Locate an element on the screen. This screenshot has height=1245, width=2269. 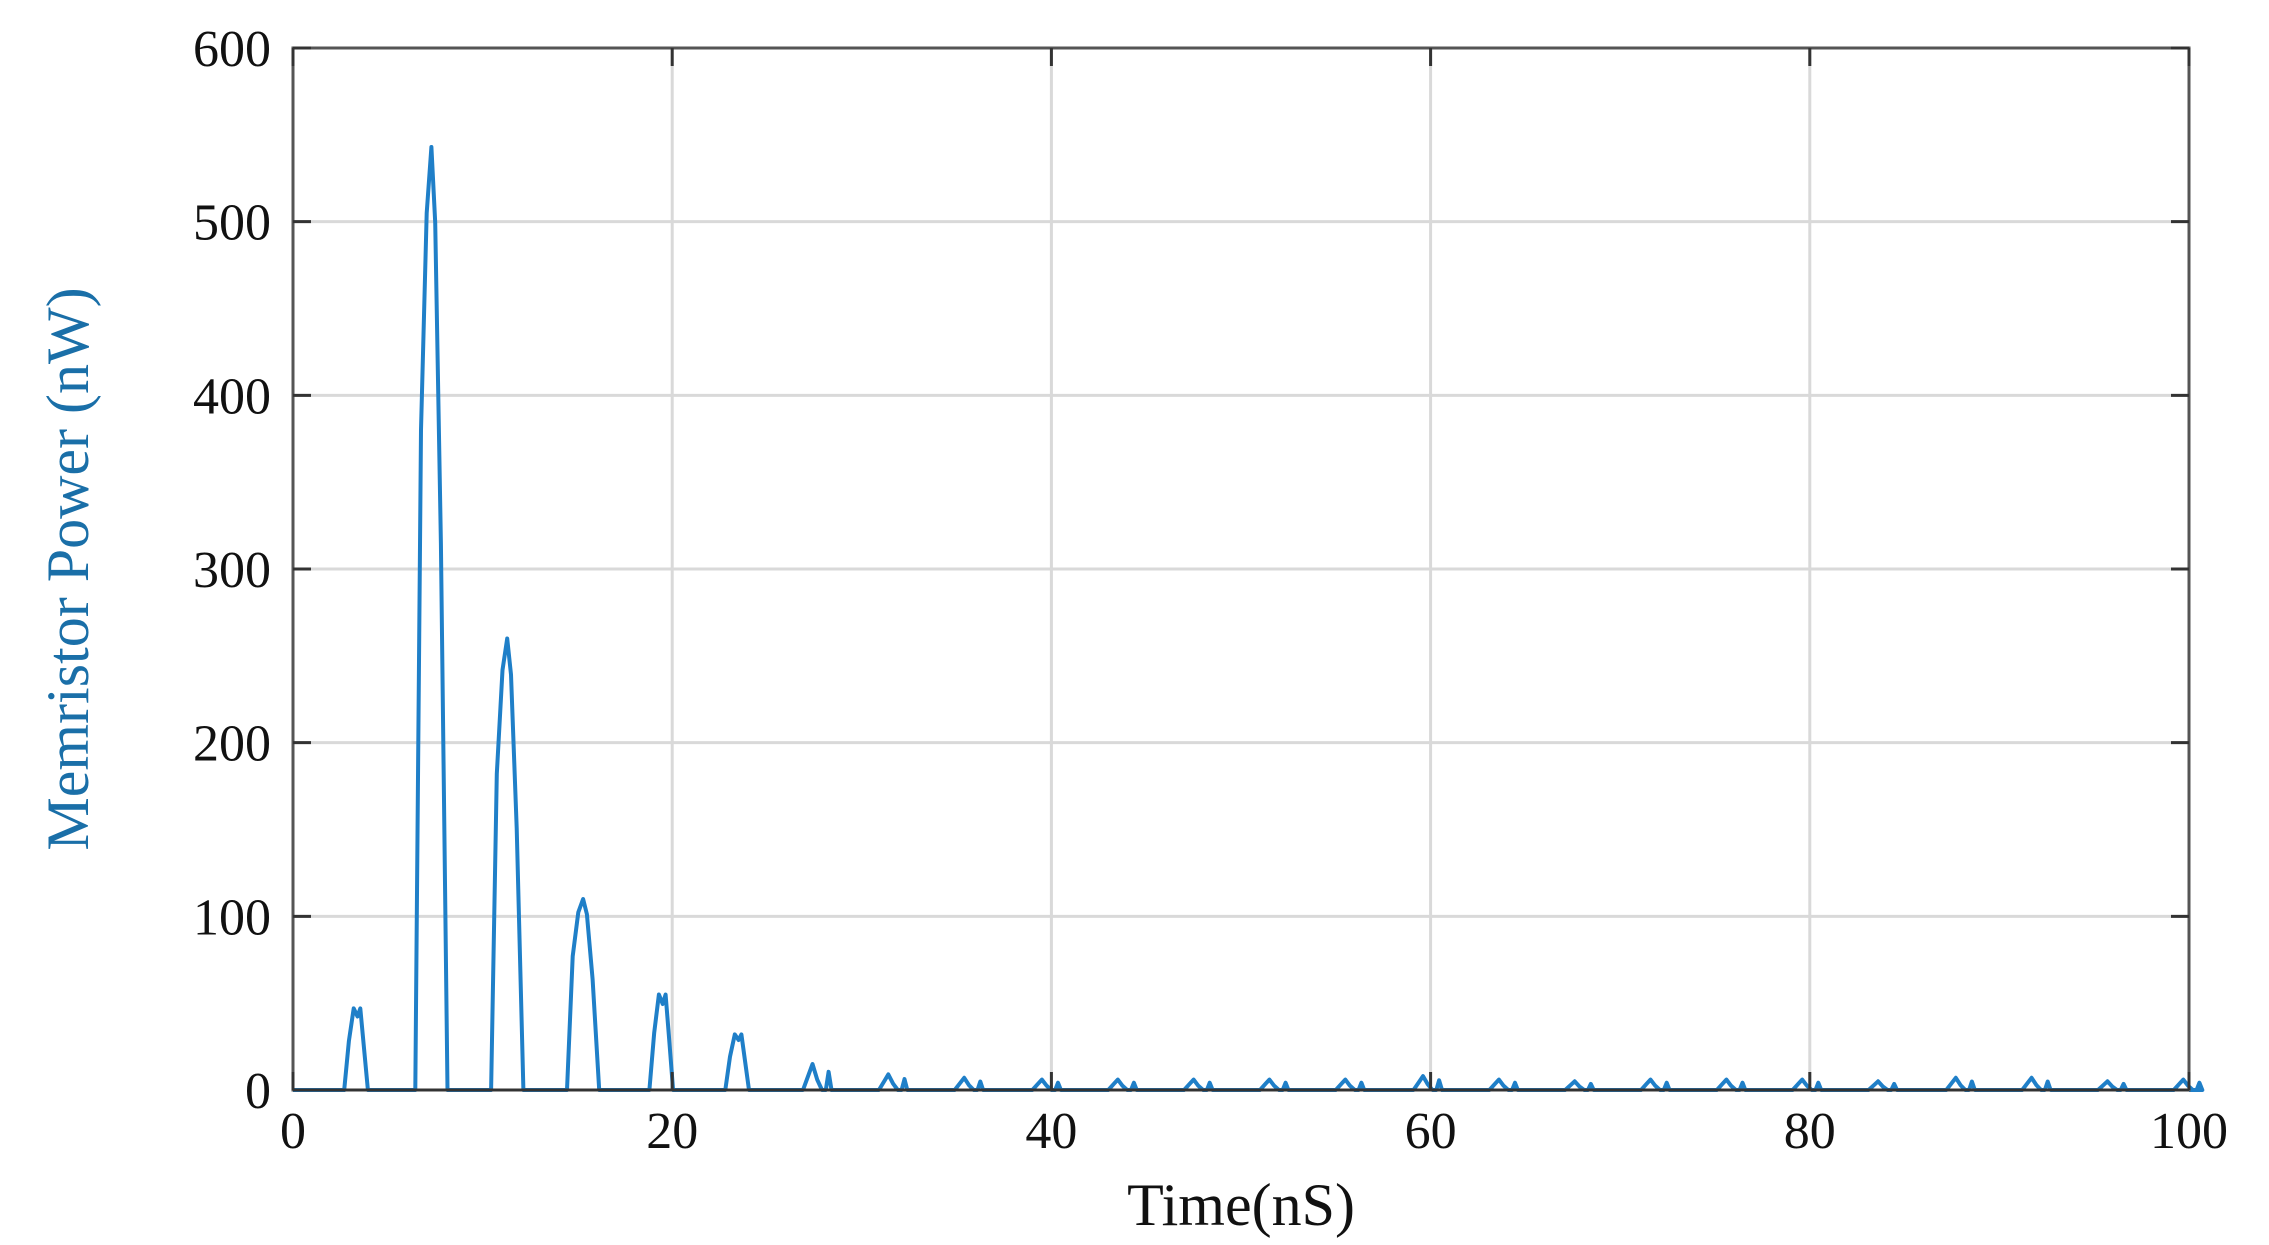
y-axis-title: Memristor Power (nW) is located at coordinates (68, 568).